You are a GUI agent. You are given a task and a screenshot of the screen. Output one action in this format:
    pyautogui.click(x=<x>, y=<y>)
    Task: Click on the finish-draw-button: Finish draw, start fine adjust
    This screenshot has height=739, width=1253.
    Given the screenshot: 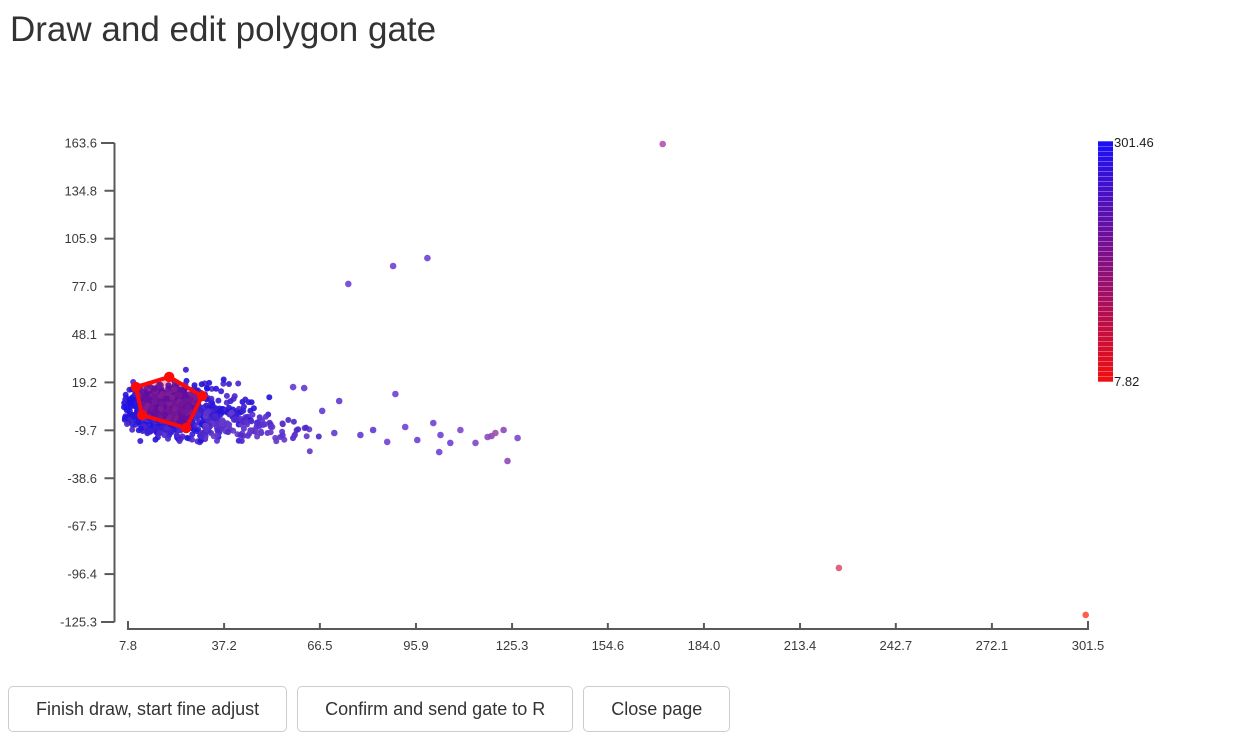 What is the action you would take?
    pyautogui.click(x=148, y=709)
    